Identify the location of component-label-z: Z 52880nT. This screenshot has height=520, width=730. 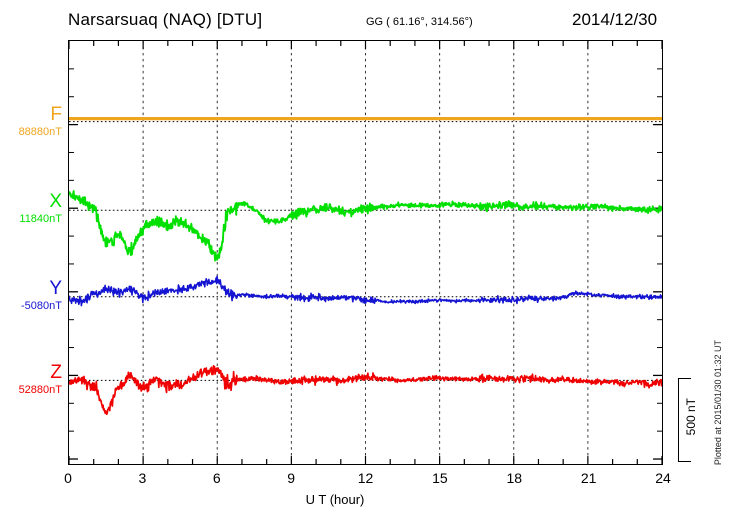
(31, 380).